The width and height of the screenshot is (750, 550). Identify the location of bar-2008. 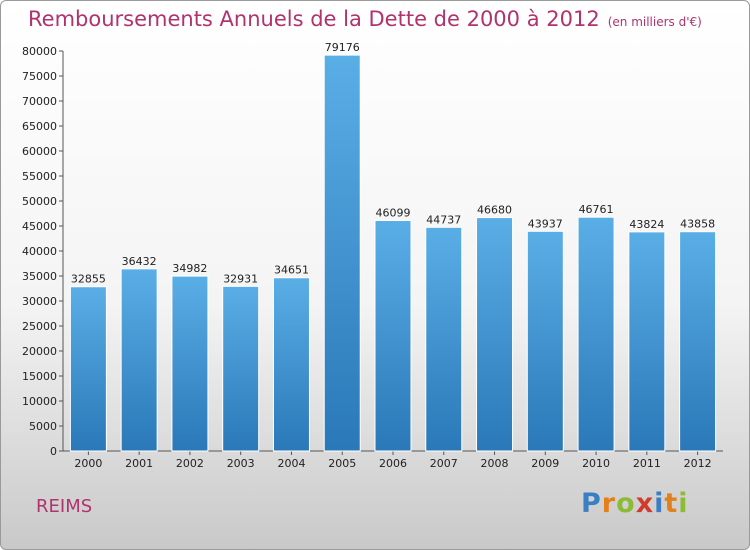
(495, 334).